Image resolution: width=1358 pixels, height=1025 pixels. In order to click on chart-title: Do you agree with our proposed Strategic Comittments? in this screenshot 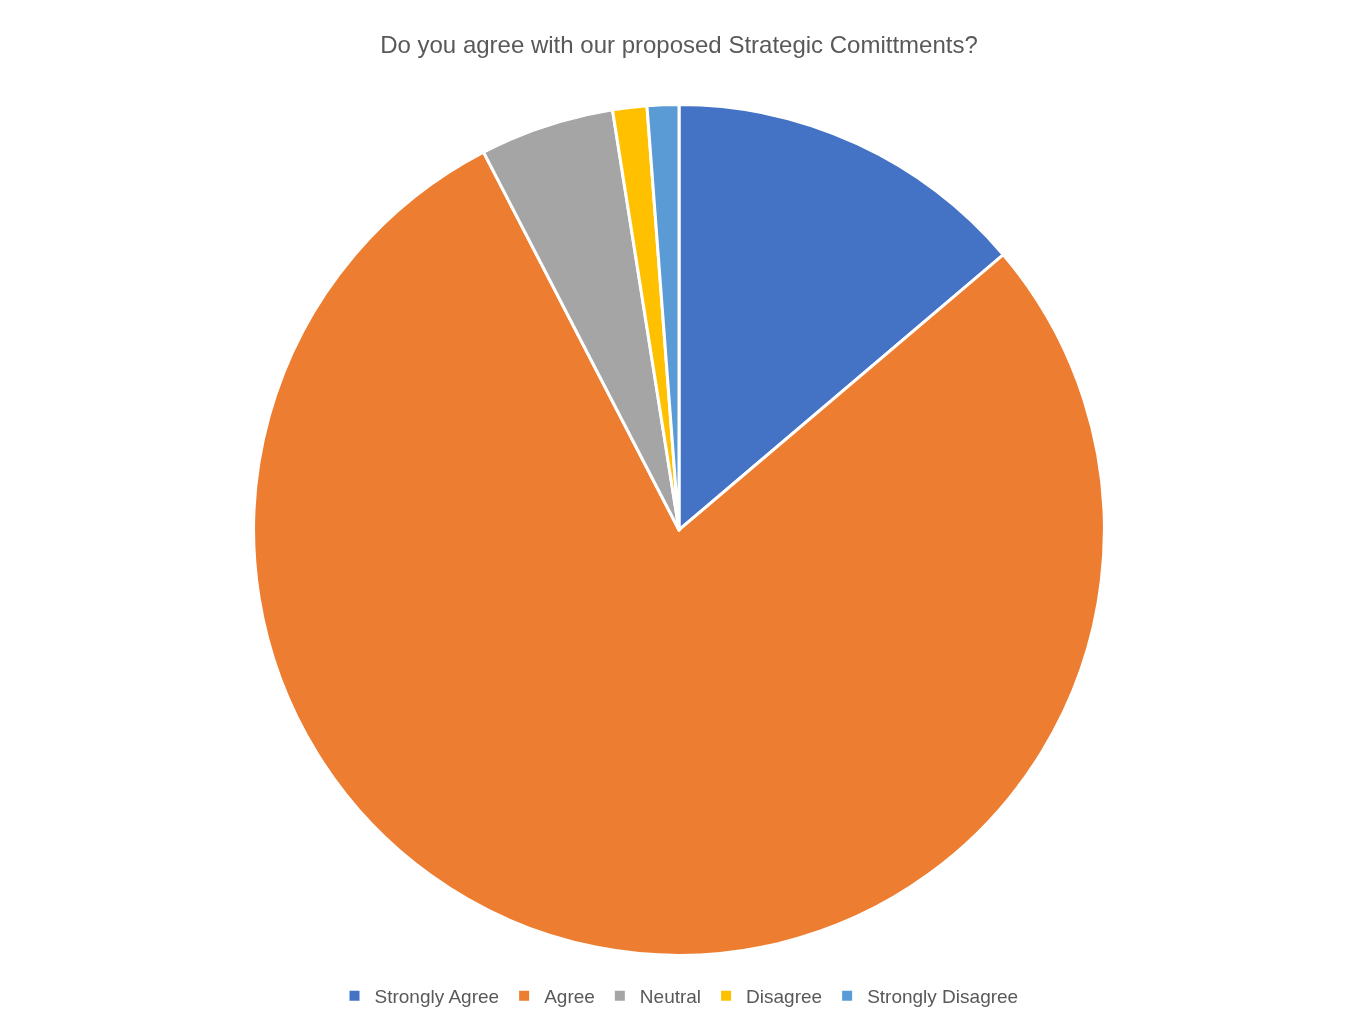, I will do `click(679, 44)`.